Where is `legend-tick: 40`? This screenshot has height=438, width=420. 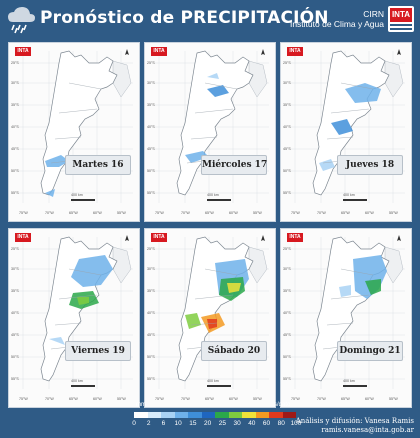 legend-tick: 40 is located at coordinates (252, 423).